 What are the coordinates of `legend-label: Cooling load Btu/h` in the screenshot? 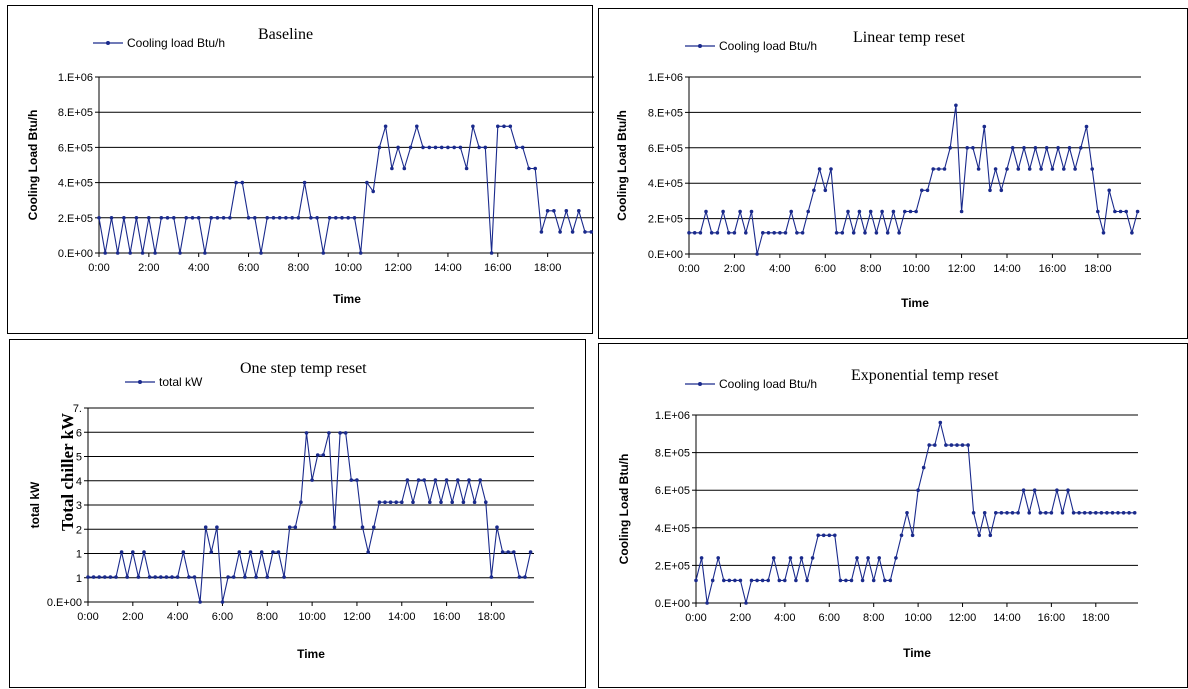 It's located at (768, 46).